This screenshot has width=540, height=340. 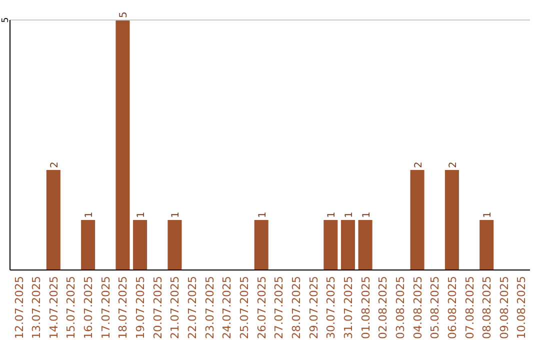 I want to click on x-tick-label: 06.08.2025, so click(x=452, y=307).